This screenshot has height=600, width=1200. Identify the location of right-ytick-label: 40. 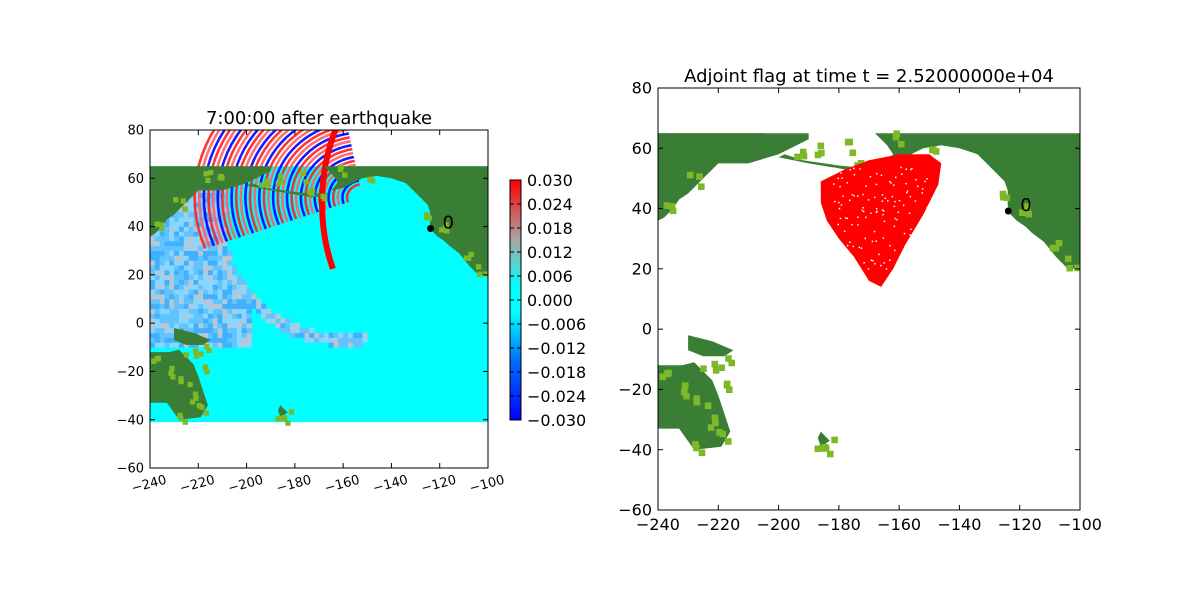
(642, 208).